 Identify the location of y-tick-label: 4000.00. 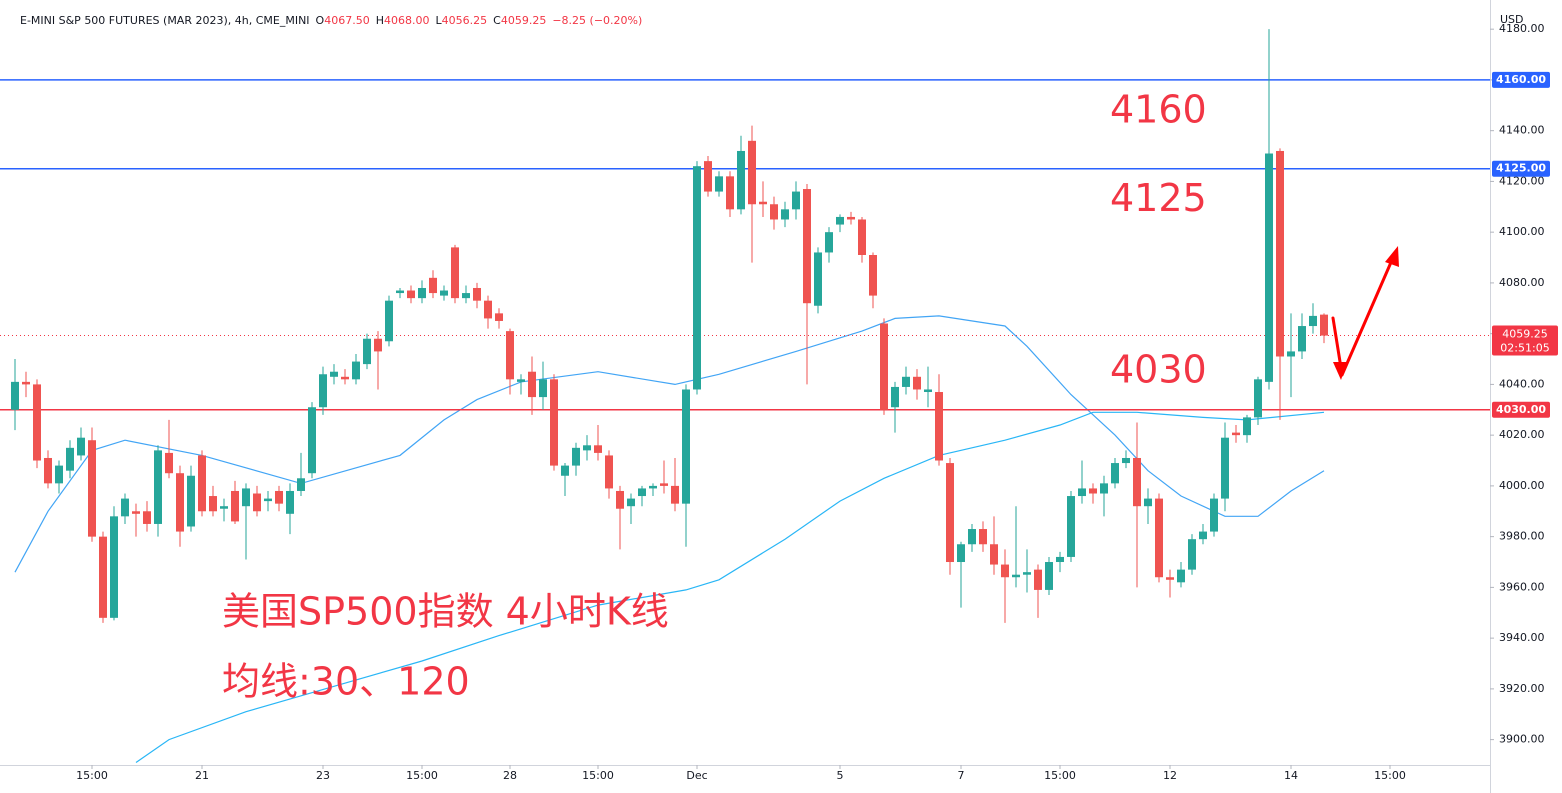
(1522, 485).